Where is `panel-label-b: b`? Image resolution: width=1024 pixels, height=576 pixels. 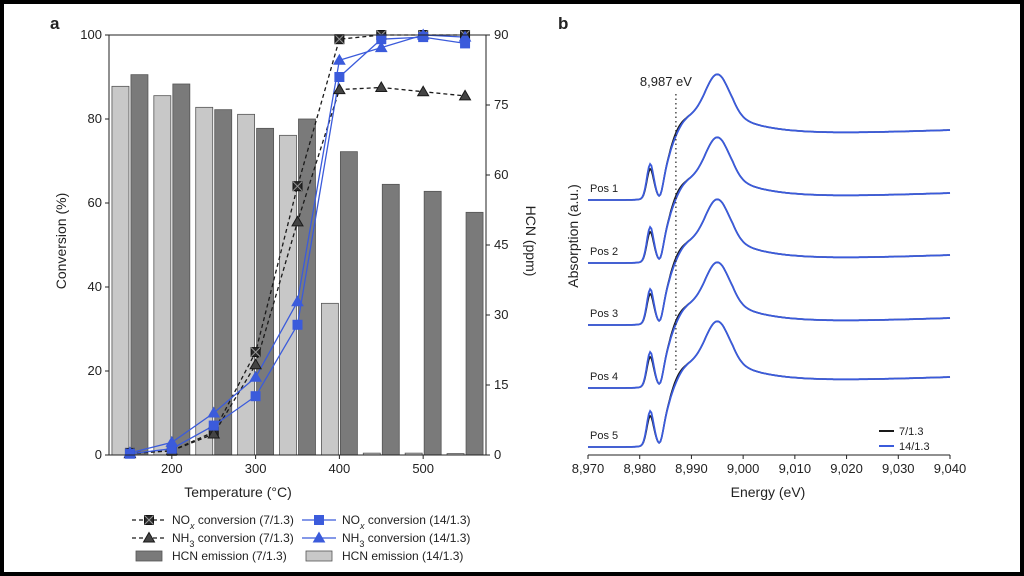 panel-label-b: b is located at coordinates (563, 23).